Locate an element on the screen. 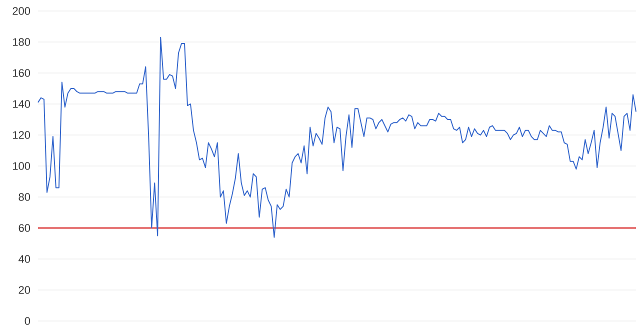 This screenshot has height=333, width=640. y-tick-label: 100 is located at coordinates (21, 166).